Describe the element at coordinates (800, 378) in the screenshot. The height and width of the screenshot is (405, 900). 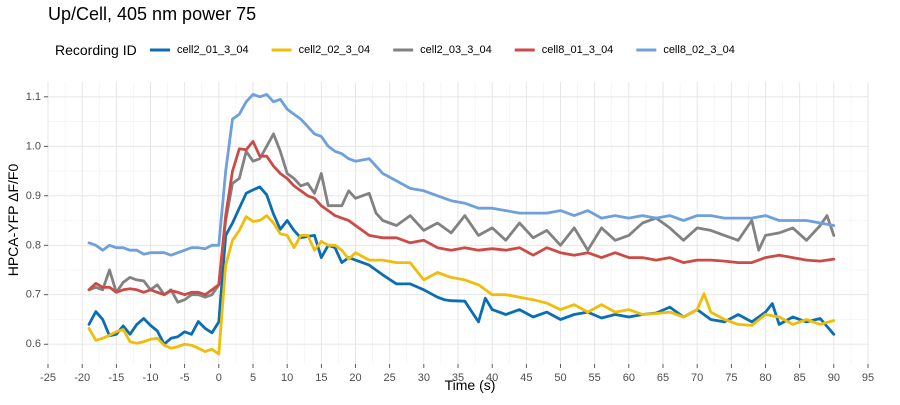
I see `x-tick-label: 85` at that location.